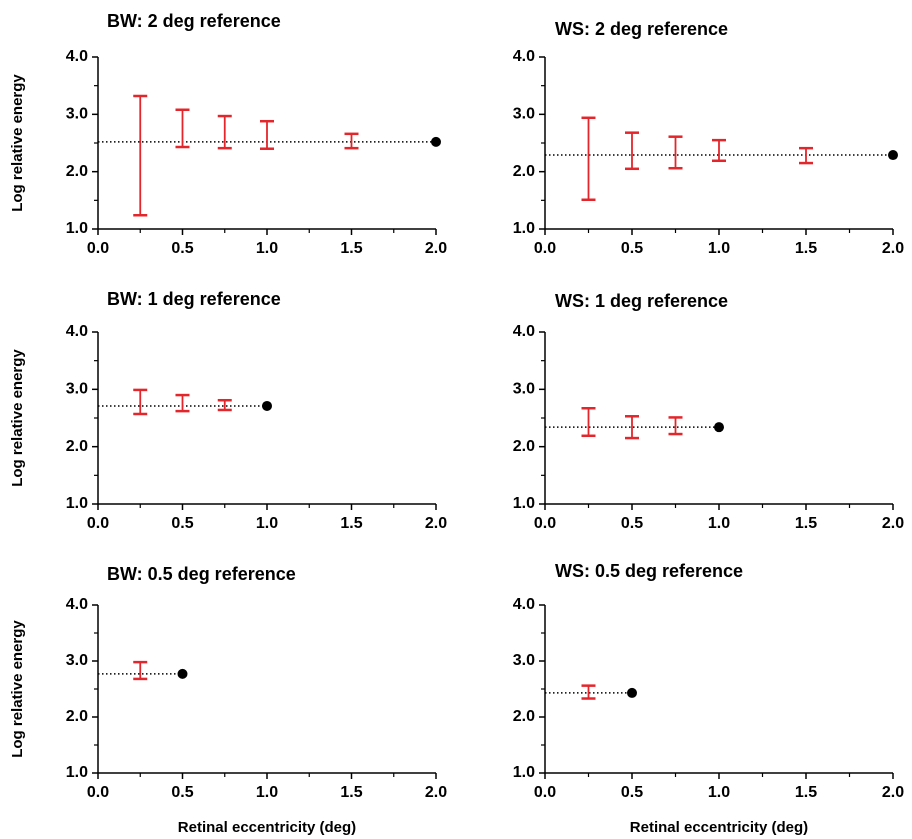 The image size is (912, 839). I want to click on panel-title: BW: 1 deg reference, so click(194, 299).